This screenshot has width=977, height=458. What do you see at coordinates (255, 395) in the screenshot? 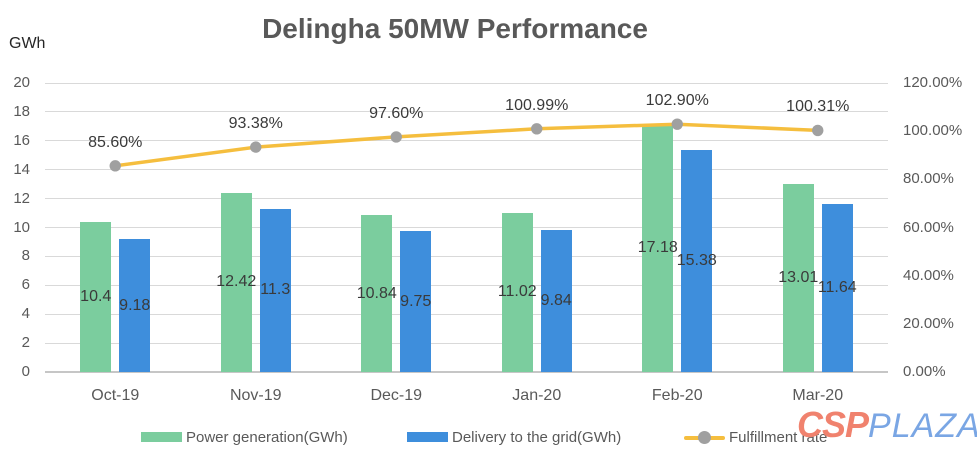
I see `x-axis-label: Nov-19` at bounding box center [255, 395].